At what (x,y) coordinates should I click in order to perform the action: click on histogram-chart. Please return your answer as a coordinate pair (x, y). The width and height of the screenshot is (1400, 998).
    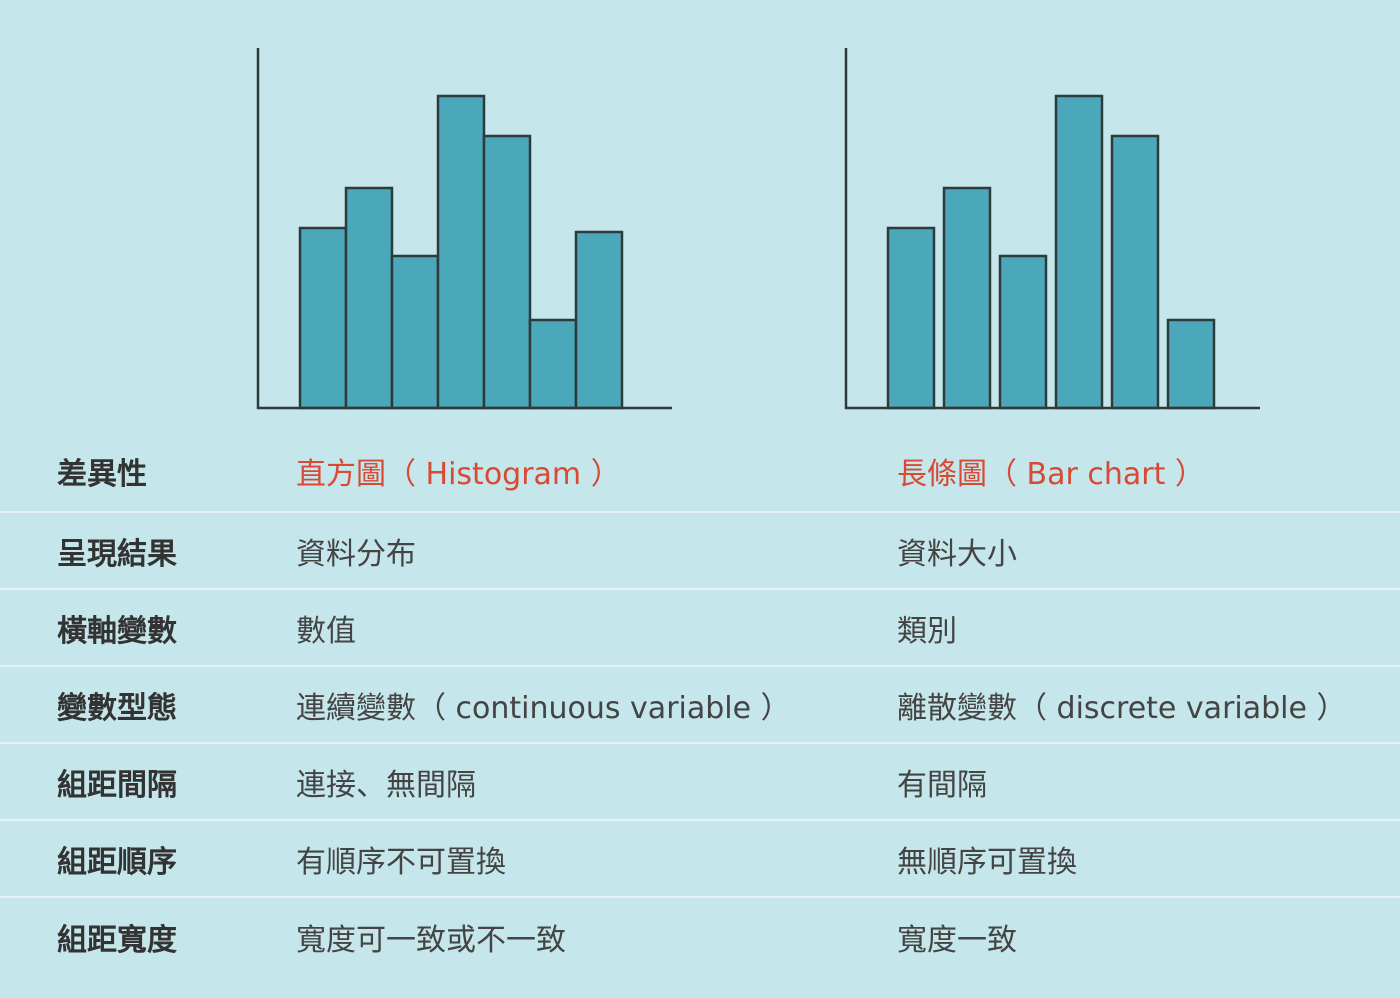
    Looking at the image, I should click on (470, 225).